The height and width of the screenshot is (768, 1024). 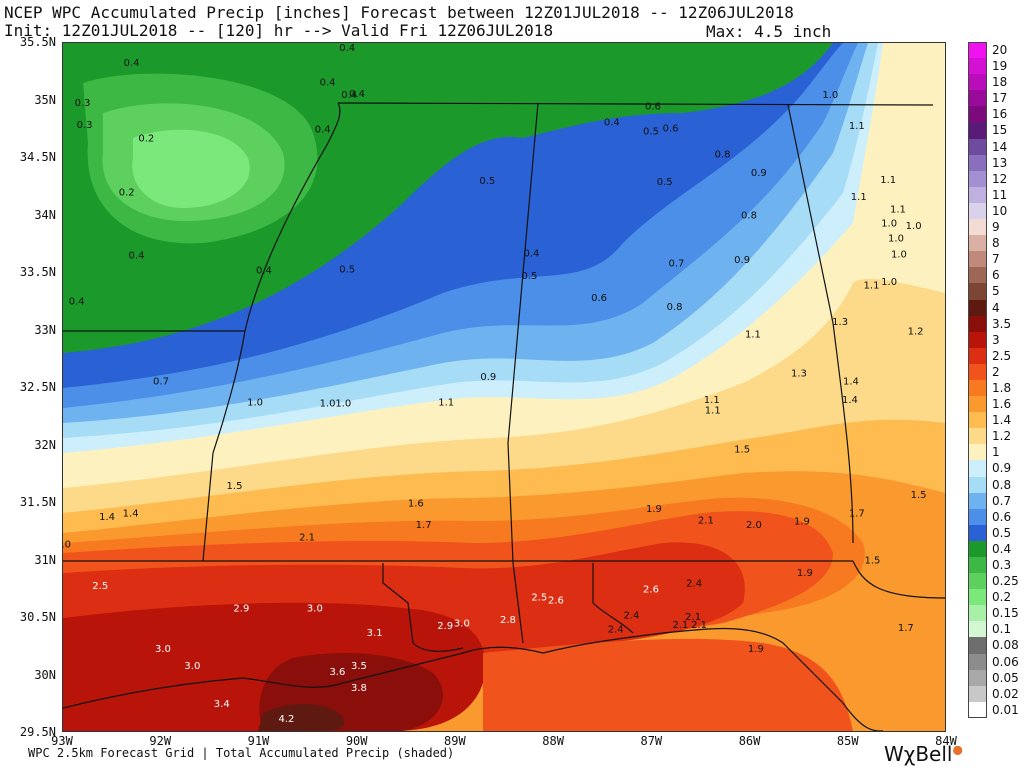 What do you see at coordinates (258, 741) in the screenshot?
I see `lon-label: 91W` at bounding box center [258, 741].